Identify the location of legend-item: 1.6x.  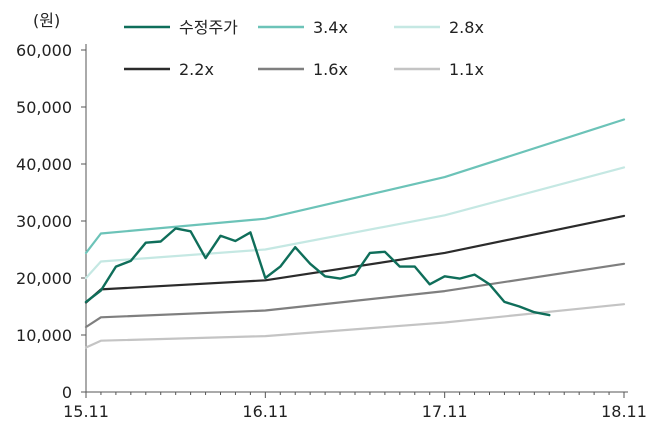
(303, 69).